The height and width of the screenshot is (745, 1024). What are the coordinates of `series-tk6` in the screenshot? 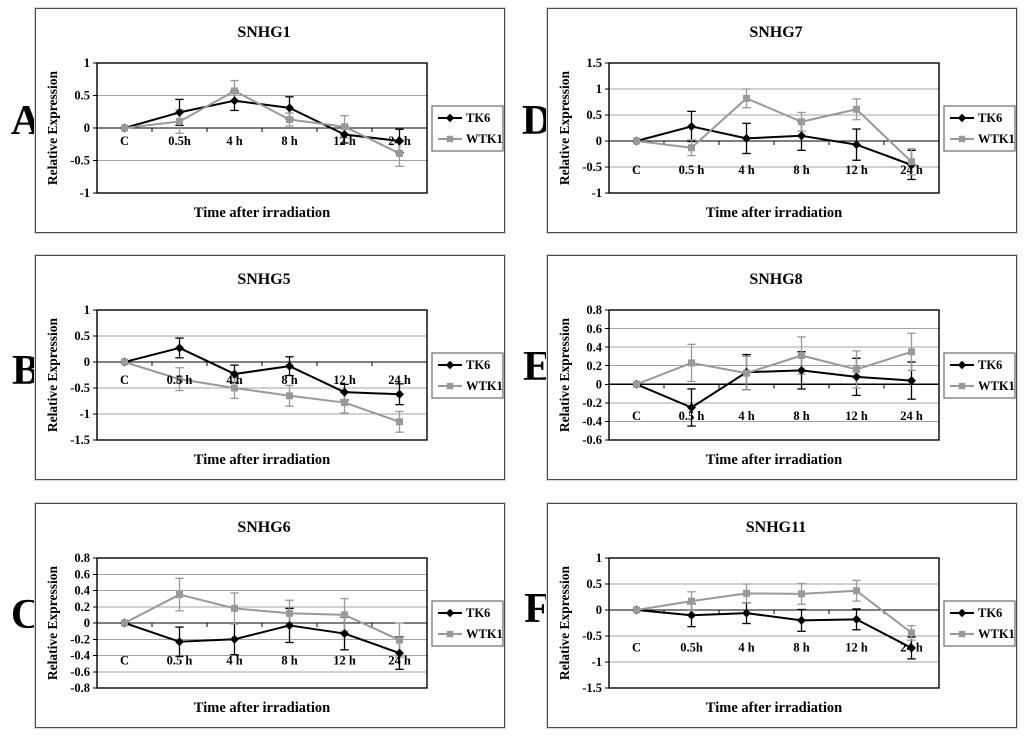 It's located at (262, 371).